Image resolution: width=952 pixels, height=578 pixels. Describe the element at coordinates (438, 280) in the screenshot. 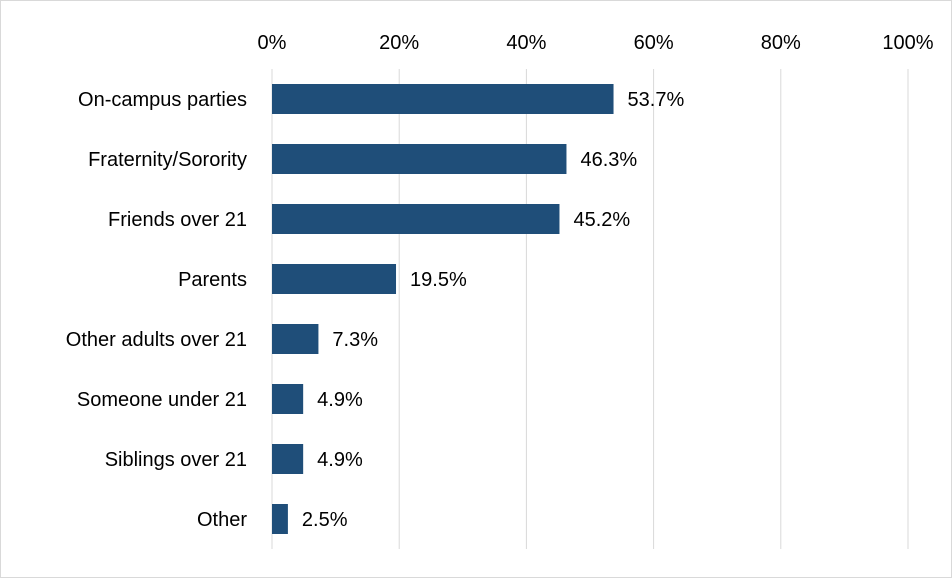

I see `data-label: 19.5%` at that location.